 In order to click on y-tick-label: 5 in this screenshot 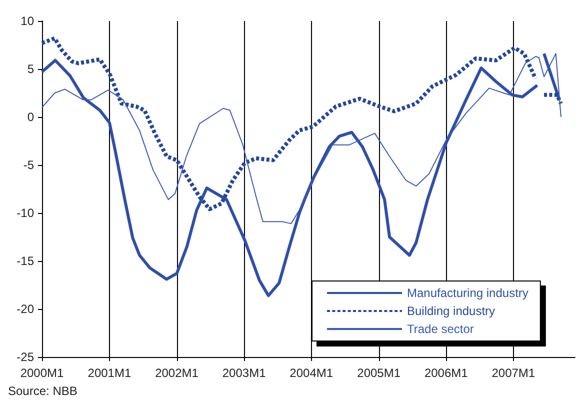, I will do `click(30, 69)`.